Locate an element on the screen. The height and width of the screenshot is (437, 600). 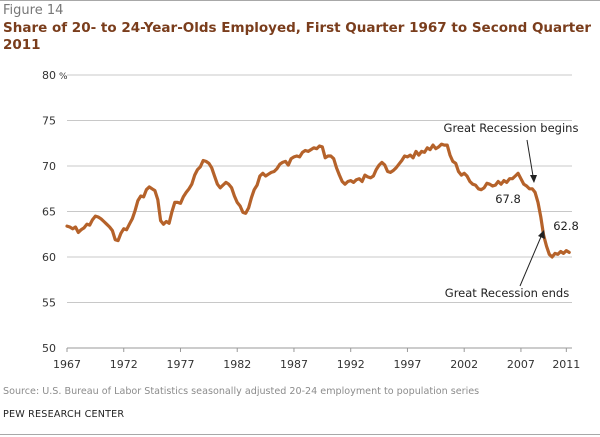
x-tick-label-2007: 2007 is located at coordinates (521, 364).